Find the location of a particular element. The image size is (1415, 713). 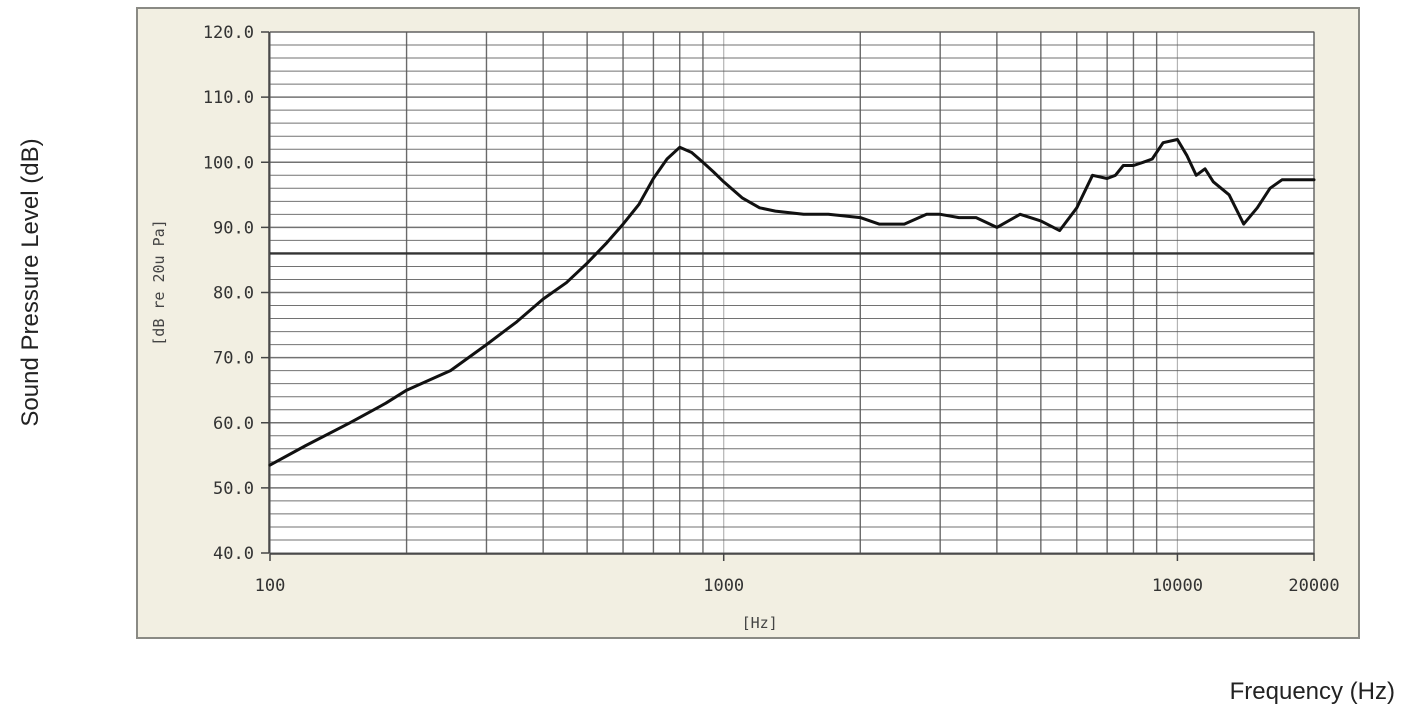

outer-y-axis-label: Sound Pressure Level (dB) is located at coordinates (30, 282).